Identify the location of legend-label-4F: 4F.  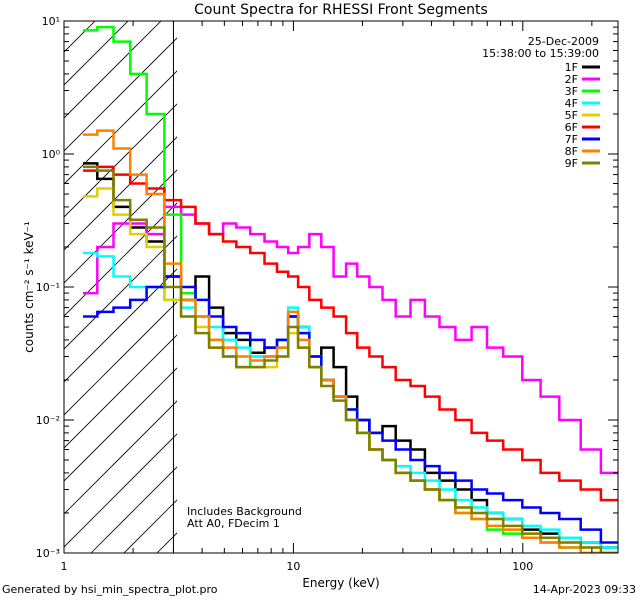
(571, 103).